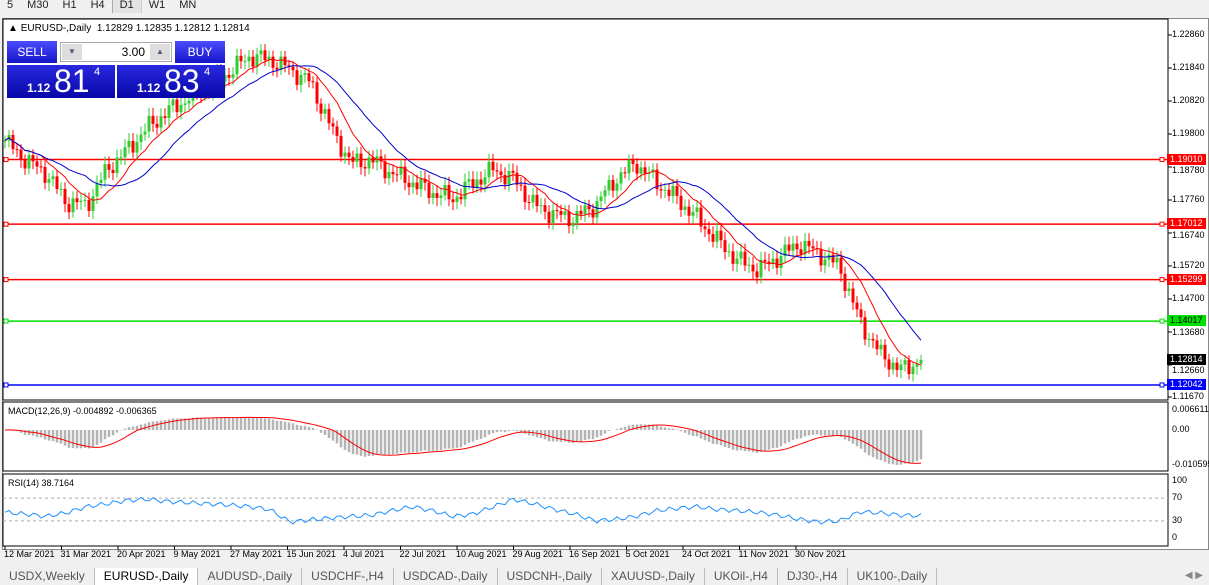  I want to click on date-axis-label: 22 Jul 2021, so click(423, 554).